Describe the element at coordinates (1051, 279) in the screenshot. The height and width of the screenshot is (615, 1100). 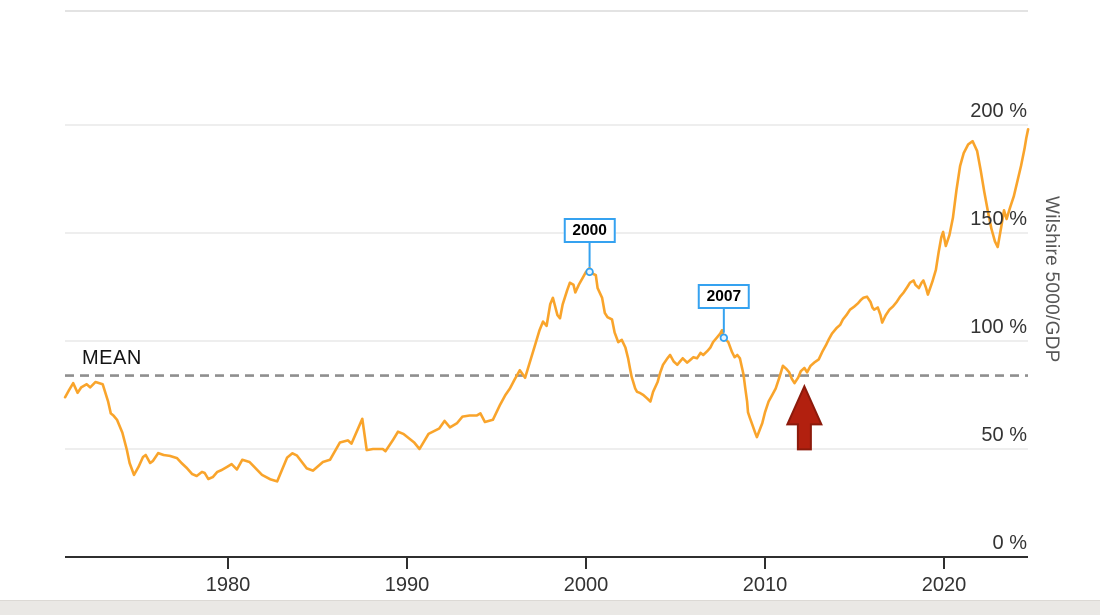
I see `y-axis-title: Wilshire 5000/GDP` at that location.